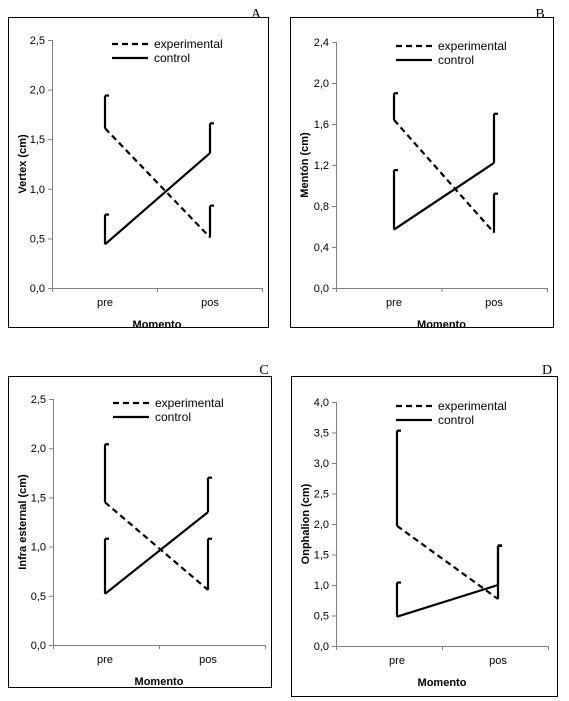  What do you see at coordinates (321, 166) in the screenshot?
I see `y-tick-label: 1,2` at bounding box center [321, 166].